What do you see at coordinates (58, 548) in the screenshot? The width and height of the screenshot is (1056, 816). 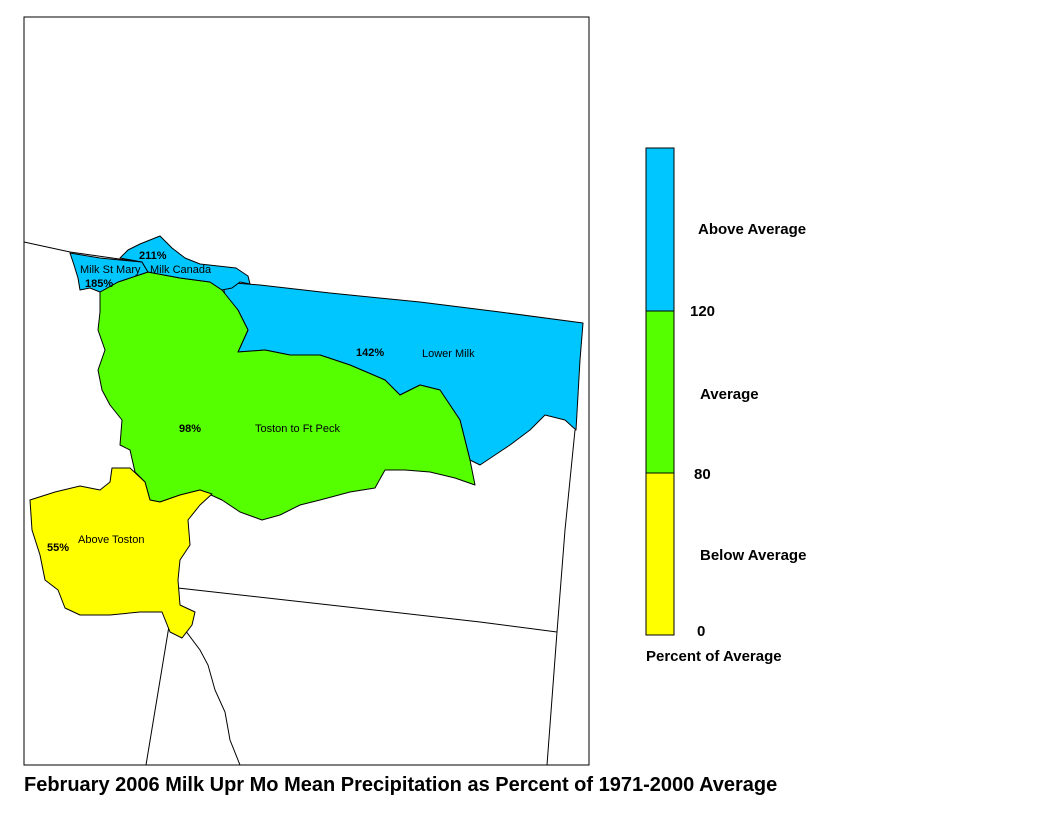 I see `percent-label-above-toston: 55%` at bounding box center [58, 548].